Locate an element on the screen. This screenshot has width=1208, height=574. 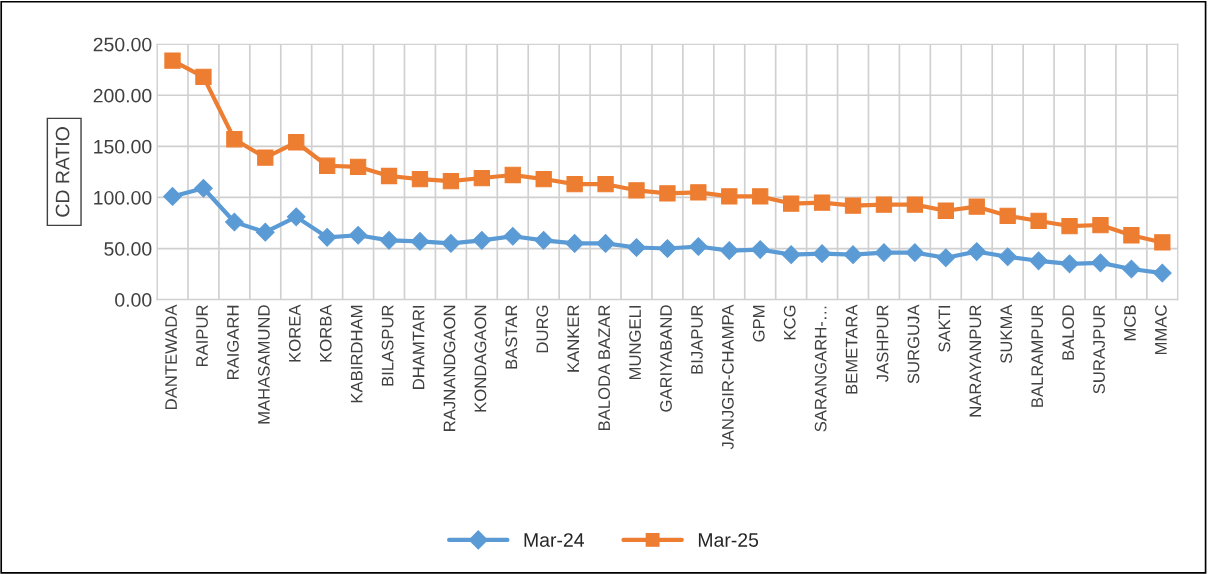
x-tick-label: DHAMTARI is located at coordinates (418, 347).